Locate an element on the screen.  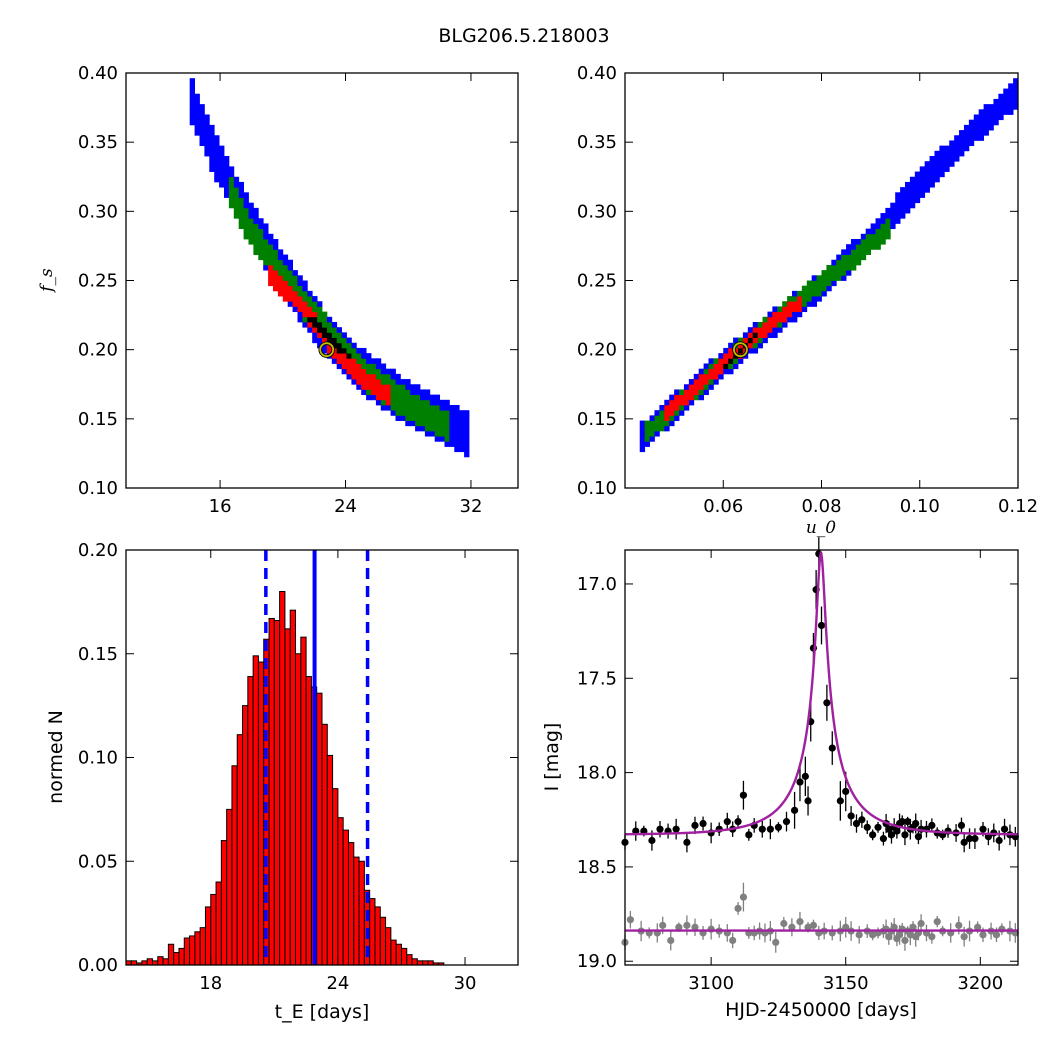
y-tick-label: 0.15 is located at coordinates (98, 419).